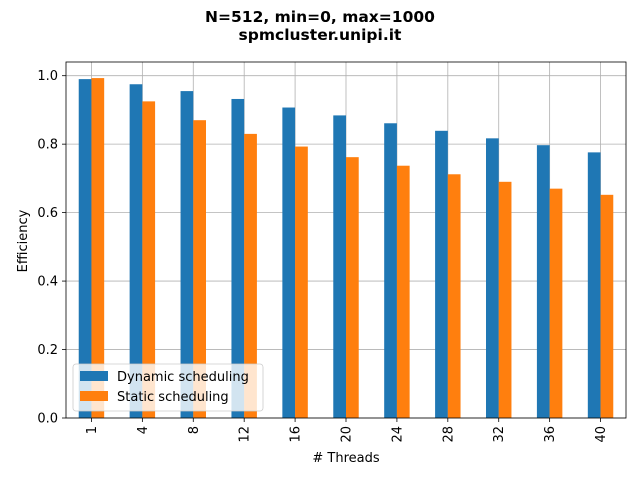 The width and height of the screenshot is (640, 480). I want to click on legend-swatch-static, so click(94, 396).